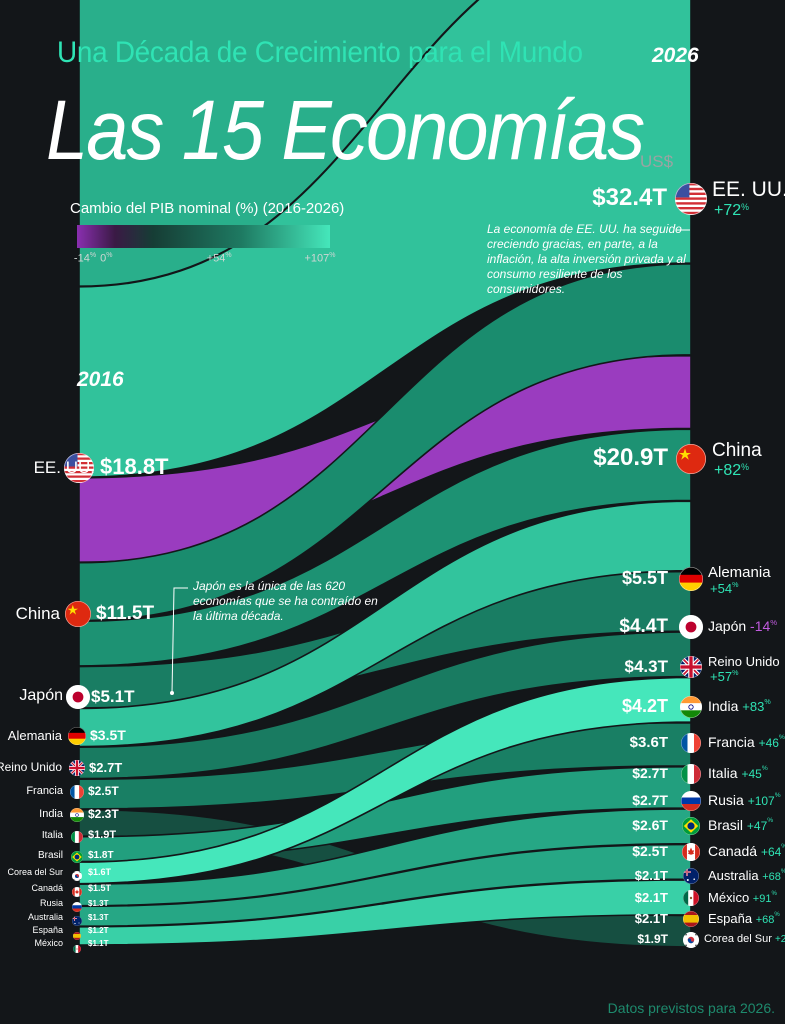 The height and width of the screenshot is (1024, 785). I want to click on value-2026: $20.9T, so click(630, 457).